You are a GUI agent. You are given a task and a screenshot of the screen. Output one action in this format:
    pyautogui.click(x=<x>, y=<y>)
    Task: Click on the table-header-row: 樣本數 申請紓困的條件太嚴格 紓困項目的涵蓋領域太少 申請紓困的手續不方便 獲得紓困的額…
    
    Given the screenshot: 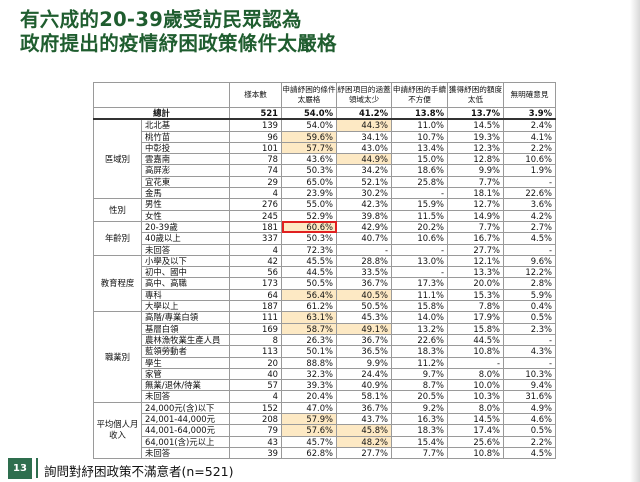 What is the action you would take?
    pyautogui.click(x=324, y=95)
    